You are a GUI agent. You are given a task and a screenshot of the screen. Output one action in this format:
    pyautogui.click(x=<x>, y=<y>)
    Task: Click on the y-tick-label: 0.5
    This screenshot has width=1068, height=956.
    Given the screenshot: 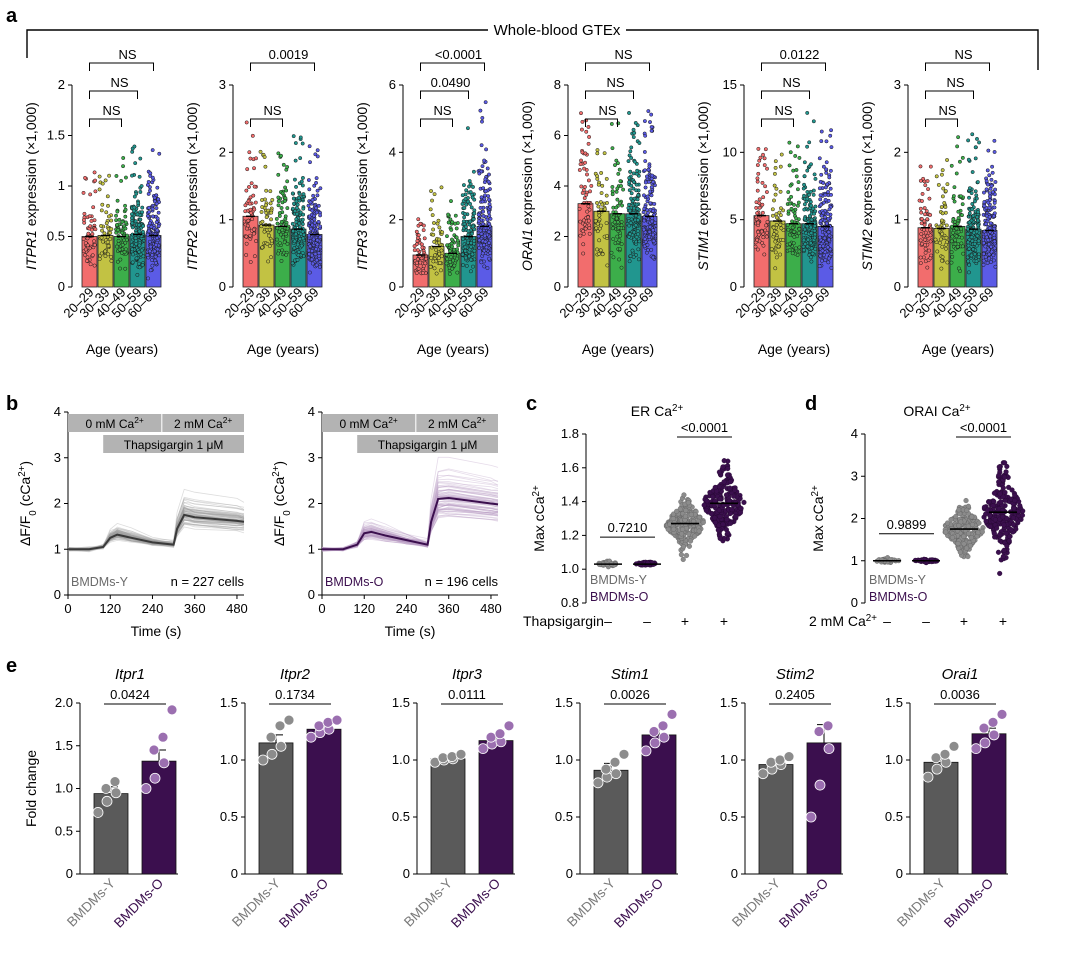 What is the action you would take?
    pyautogui.click(x=564, y=816)
    